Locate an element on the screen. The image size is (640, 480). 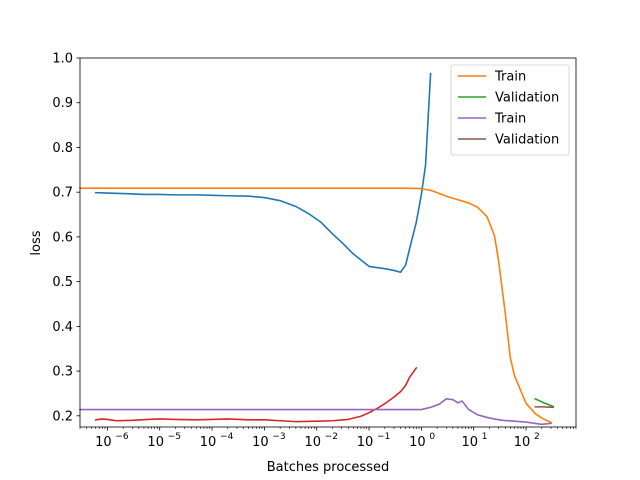
legend: Train Validation Train Validation is located at coordinates (510, 110).